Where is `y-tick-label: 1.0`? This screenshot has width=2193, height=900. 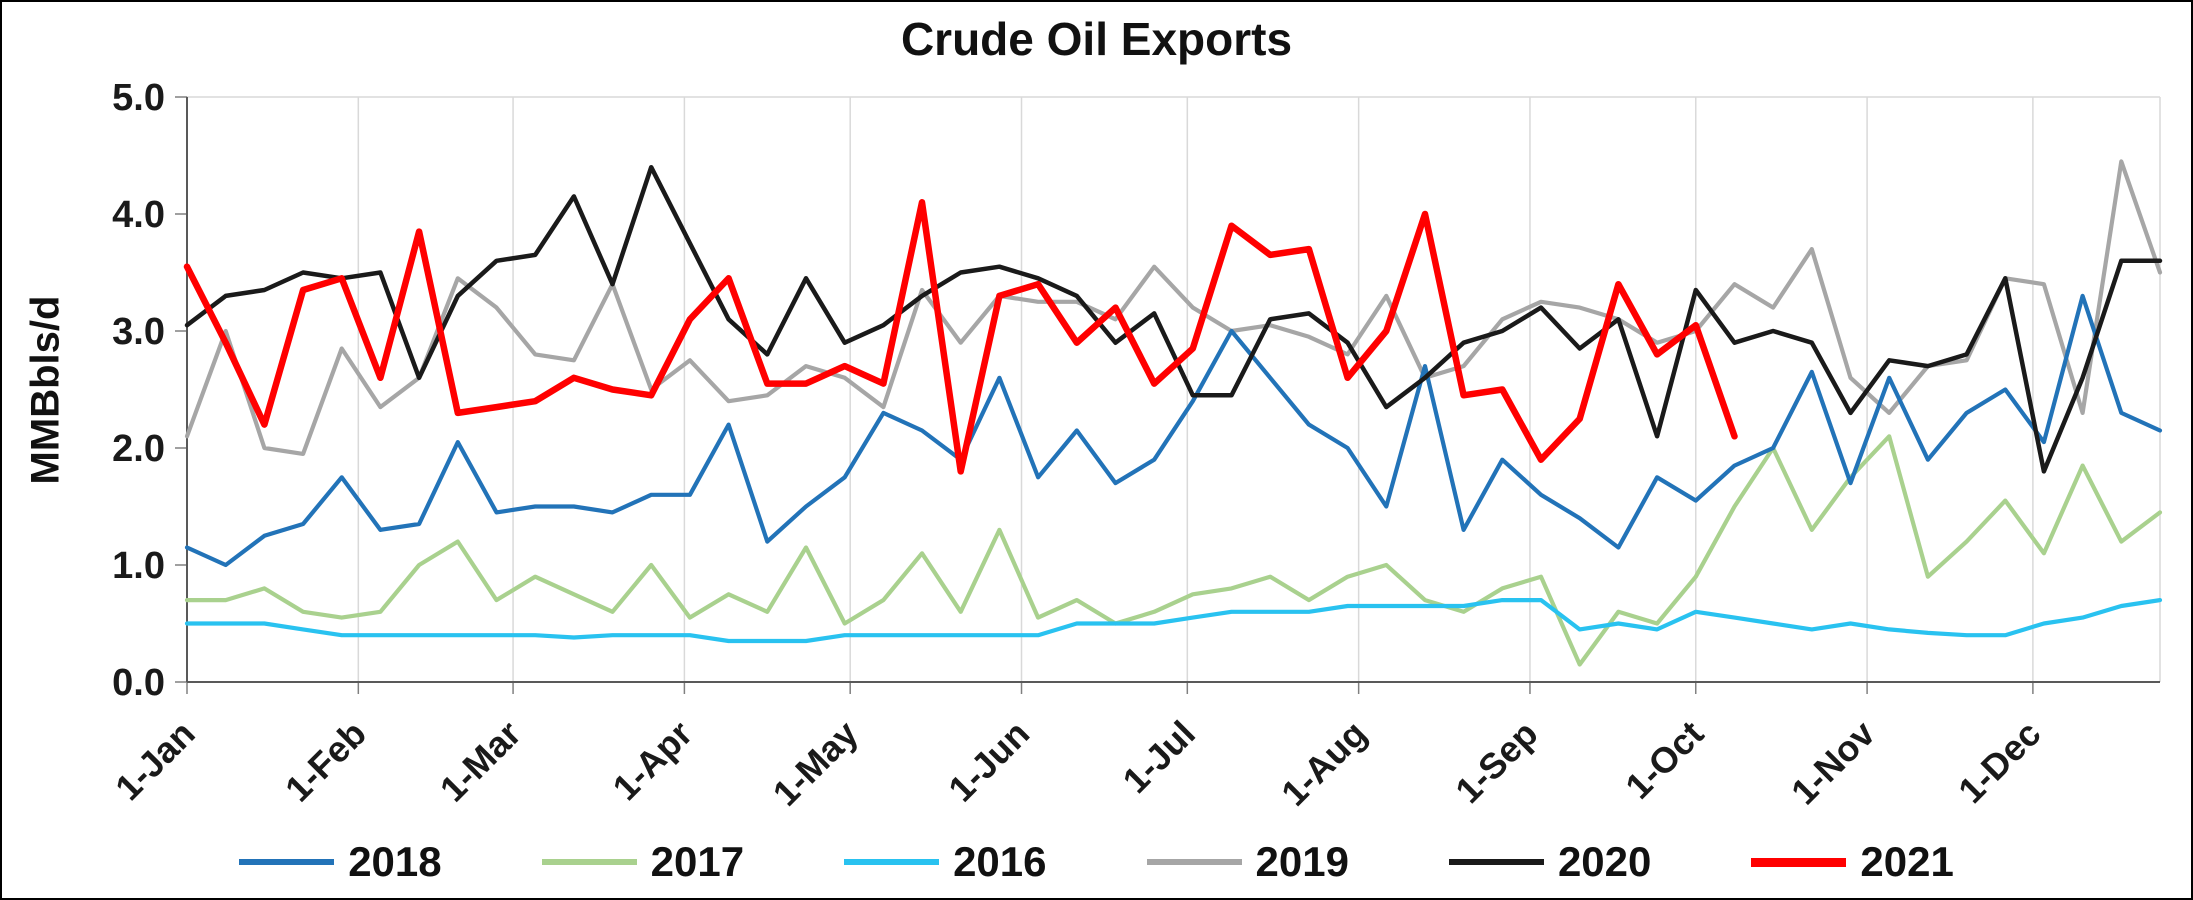 y-tick-label: 1.0 is located at coordinates (138, 566).